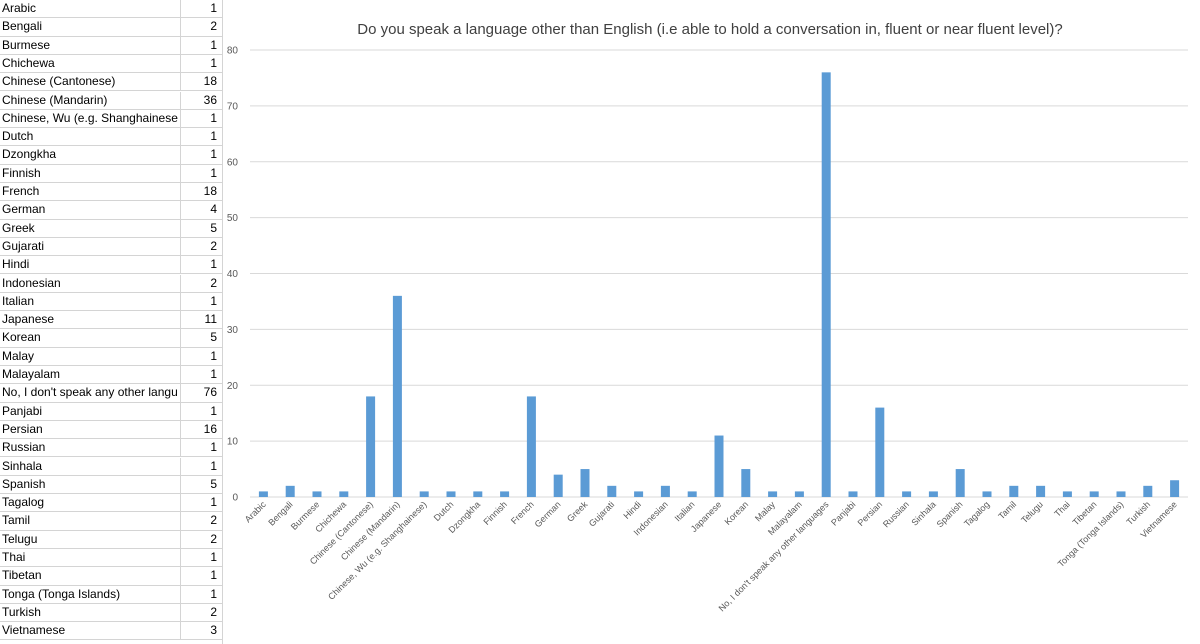 The width and height of the screenshot is (1200, 644). What do you see at coordinates (111, 100) in the screenshot?
I see `table-row: Chinese (Mandarin) 36` at bounding box center [111, 100].